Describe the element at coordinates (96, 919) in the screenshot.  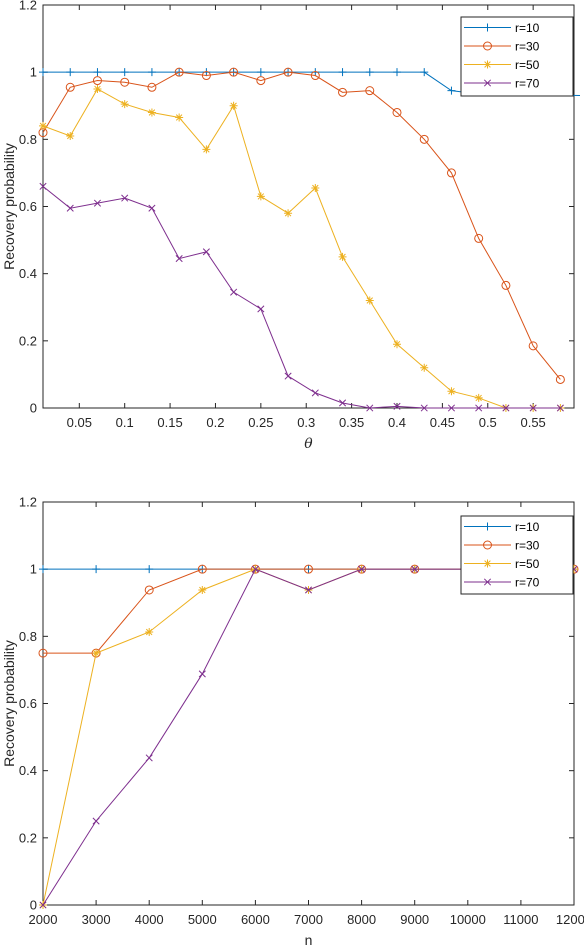
I see `x-tick-label: 3000` at that location.